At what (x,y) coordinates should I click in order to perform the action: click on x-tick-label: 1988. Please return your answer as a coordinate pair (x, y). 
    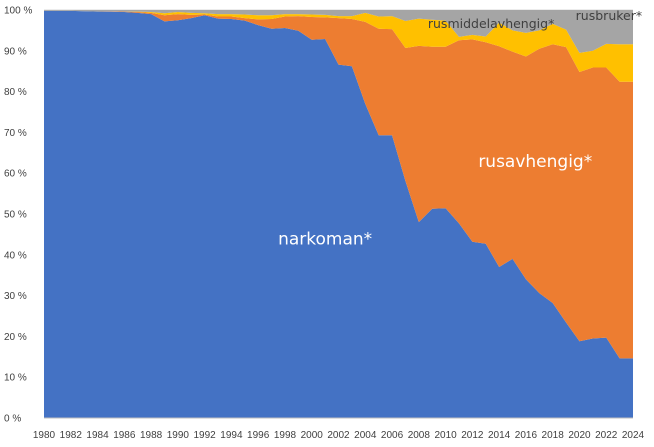
    Looking at the image, I should click on (151, 435).